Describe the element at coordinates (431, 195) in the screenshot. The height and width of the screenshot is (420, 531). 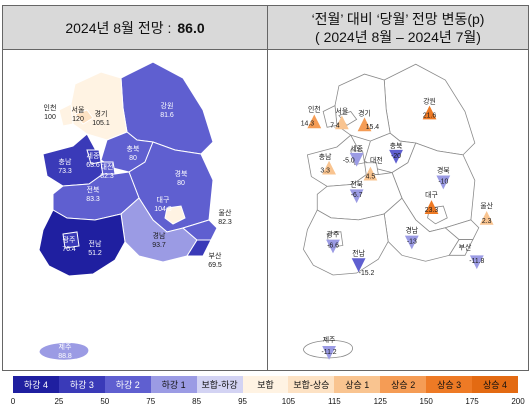
I see `change-daegu-name: 대구` at that location.